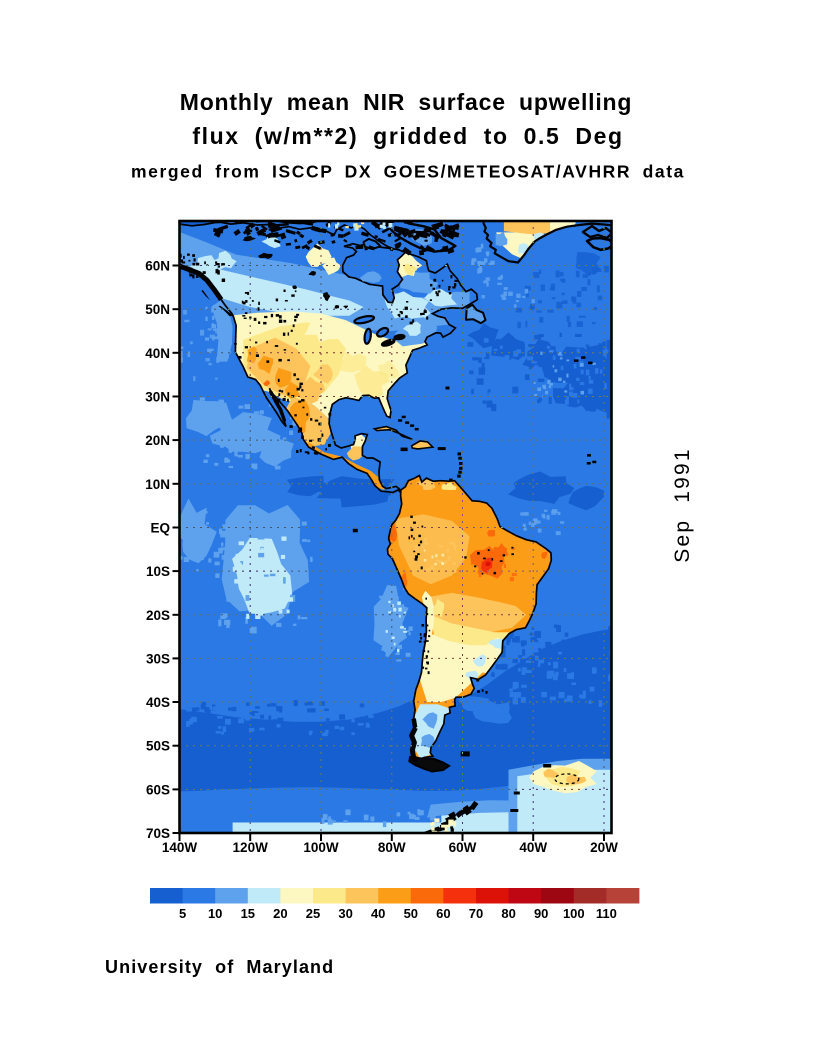 Image resolution: width=816 pixels, height=1056 pixels. I want to click on svg-text: 15, so click(248, 913).